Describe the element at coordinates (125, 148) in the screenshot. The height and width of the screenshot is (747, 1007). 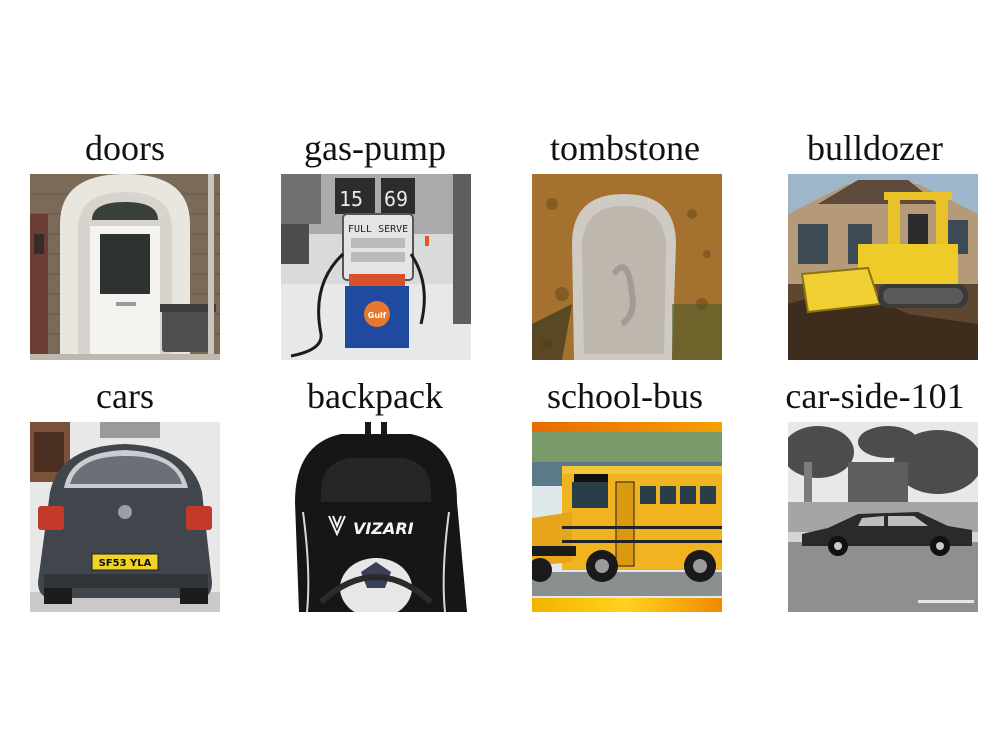
I see `category-label: doors` at that location.